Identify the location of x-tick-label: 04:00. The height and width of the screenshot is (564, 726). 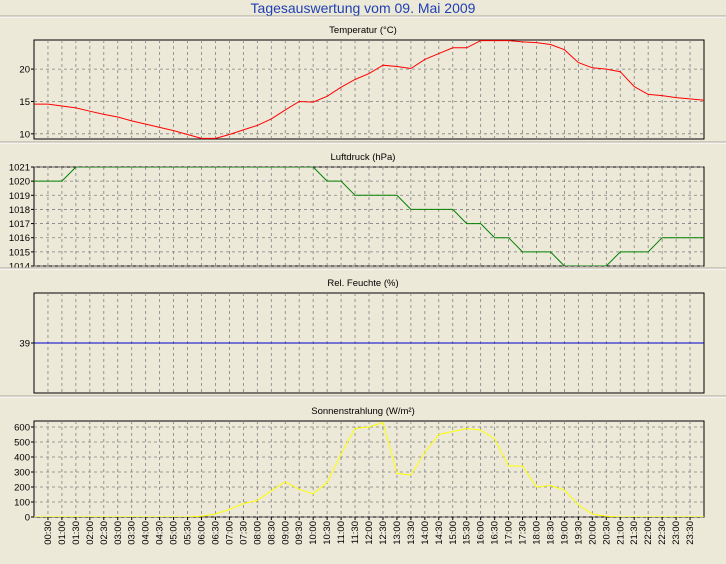
(146, 533).